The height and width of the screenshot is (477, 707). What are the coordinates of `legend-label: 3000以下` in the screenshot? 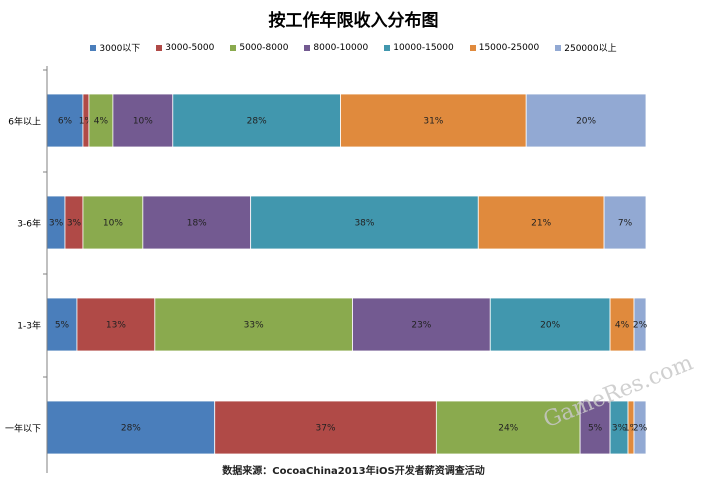 It's located at (120, 49).